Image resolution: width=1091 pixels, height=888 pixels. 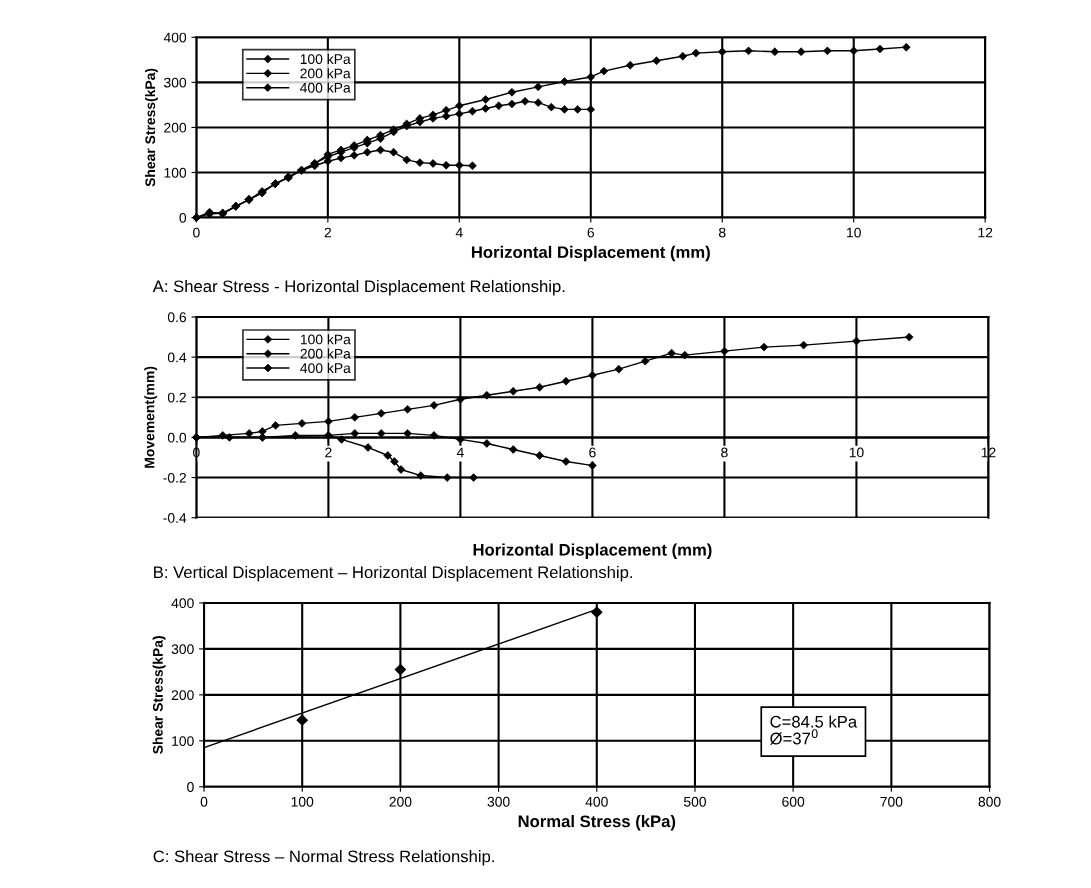 I want to click on text: B: Vertical Displacement – Horizontal Displacement Relationship., so click(x=393, y=573).